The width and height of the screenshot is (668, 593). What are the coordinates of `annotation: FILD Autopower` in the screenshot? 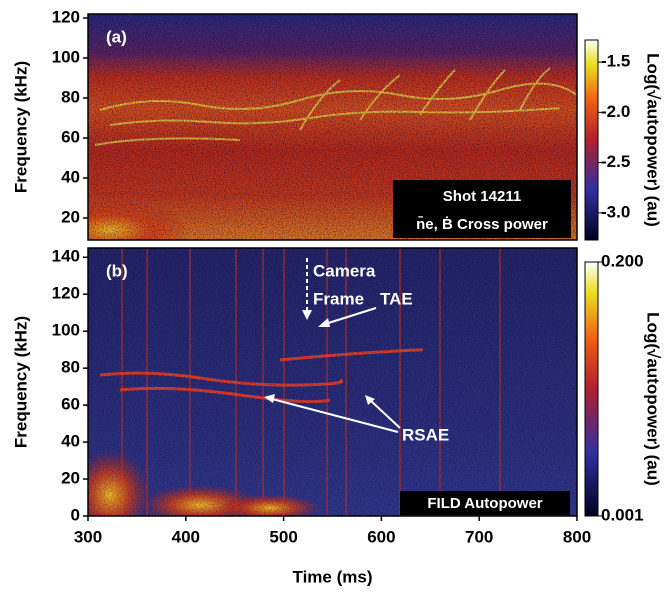 It's located at (484, 503).